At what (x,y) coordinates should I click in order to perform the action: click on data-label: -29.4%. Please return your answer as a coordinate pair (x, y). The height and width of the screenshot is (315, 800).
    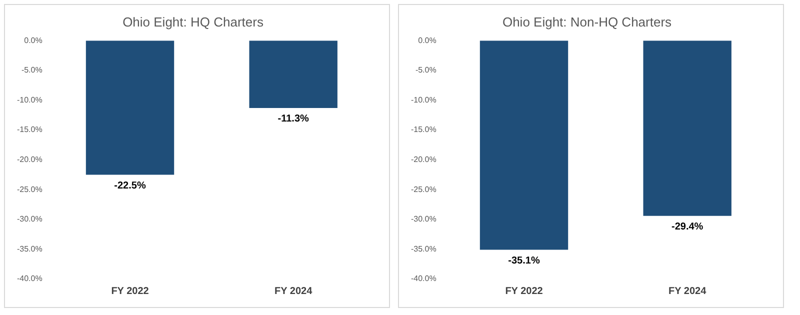
    Looking at the image, I should click on (687, 227).